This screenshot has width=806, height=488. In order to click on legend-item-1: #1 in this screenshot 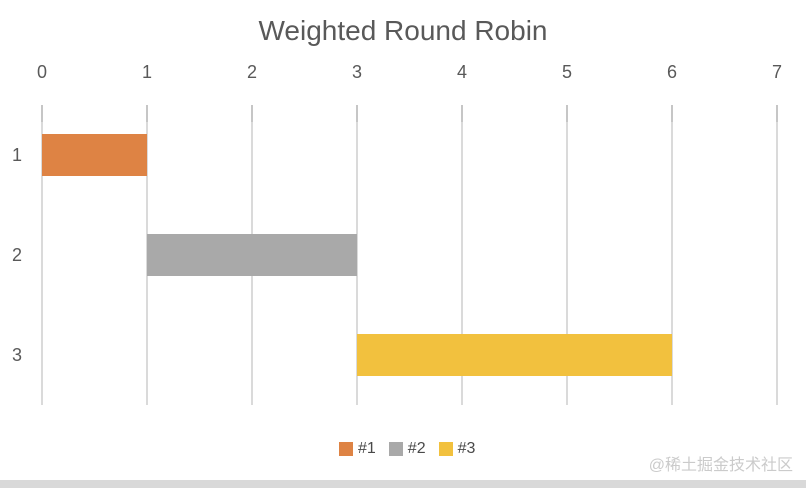, I will do `click(357, 449)`.